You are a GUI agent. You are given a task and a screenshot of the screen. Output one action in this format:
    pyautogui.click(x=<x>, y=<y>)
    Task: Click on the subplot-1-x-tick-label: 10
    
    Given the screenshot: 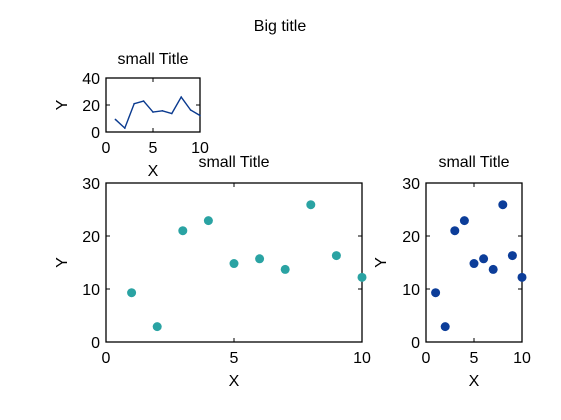 What is the action you would take?
    pyautogui.click(x=362, y=358)
    